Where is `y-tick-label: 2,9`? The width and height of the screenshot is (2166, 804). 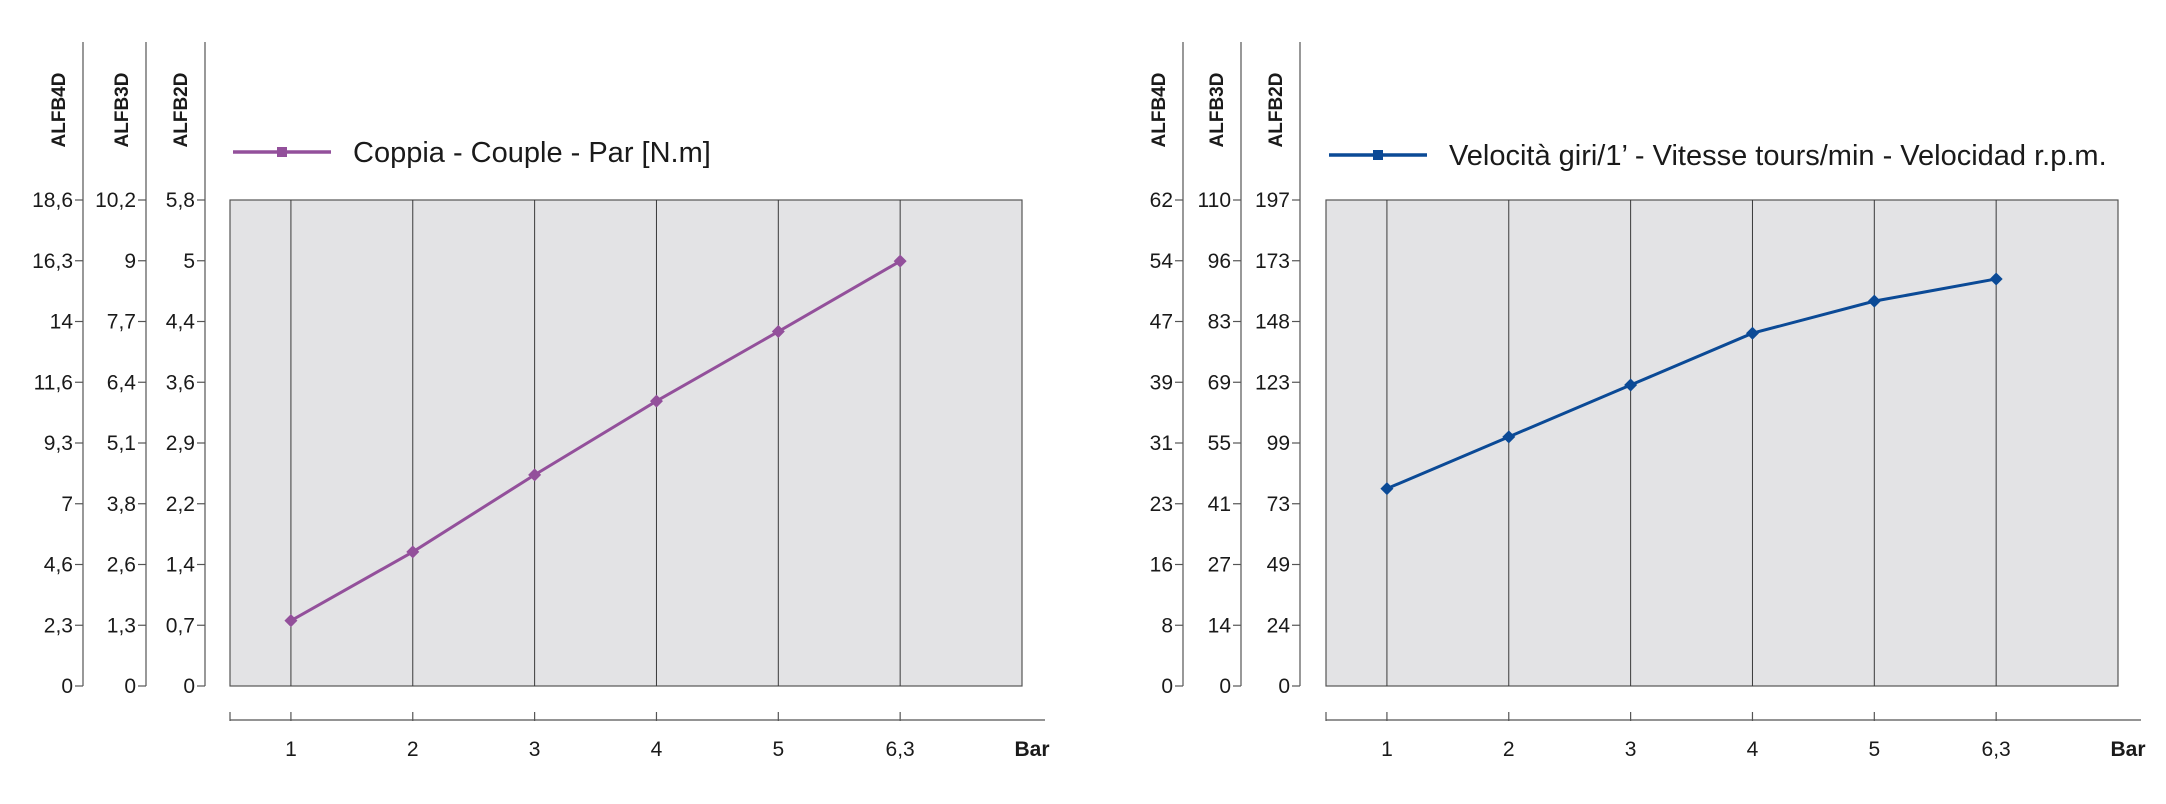 y-tick-label: 2,9 is located at coordinates (180, 443).